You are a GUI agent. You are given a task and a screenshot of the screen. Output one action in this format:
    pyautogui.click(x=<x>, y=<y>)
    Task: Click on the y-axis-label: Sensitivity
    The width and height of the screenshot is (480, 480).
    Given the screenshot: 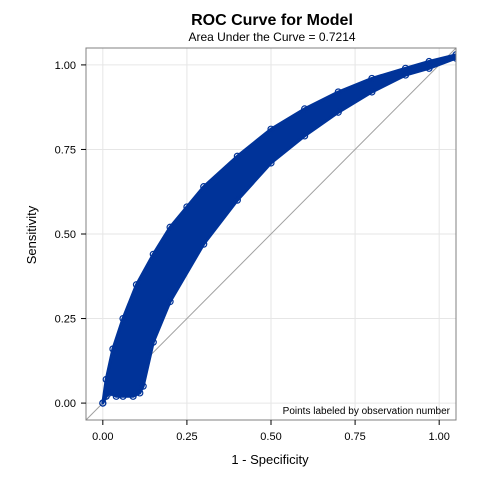 What is the action you would take?
    pyautogui.click(x=31, y=234)
    